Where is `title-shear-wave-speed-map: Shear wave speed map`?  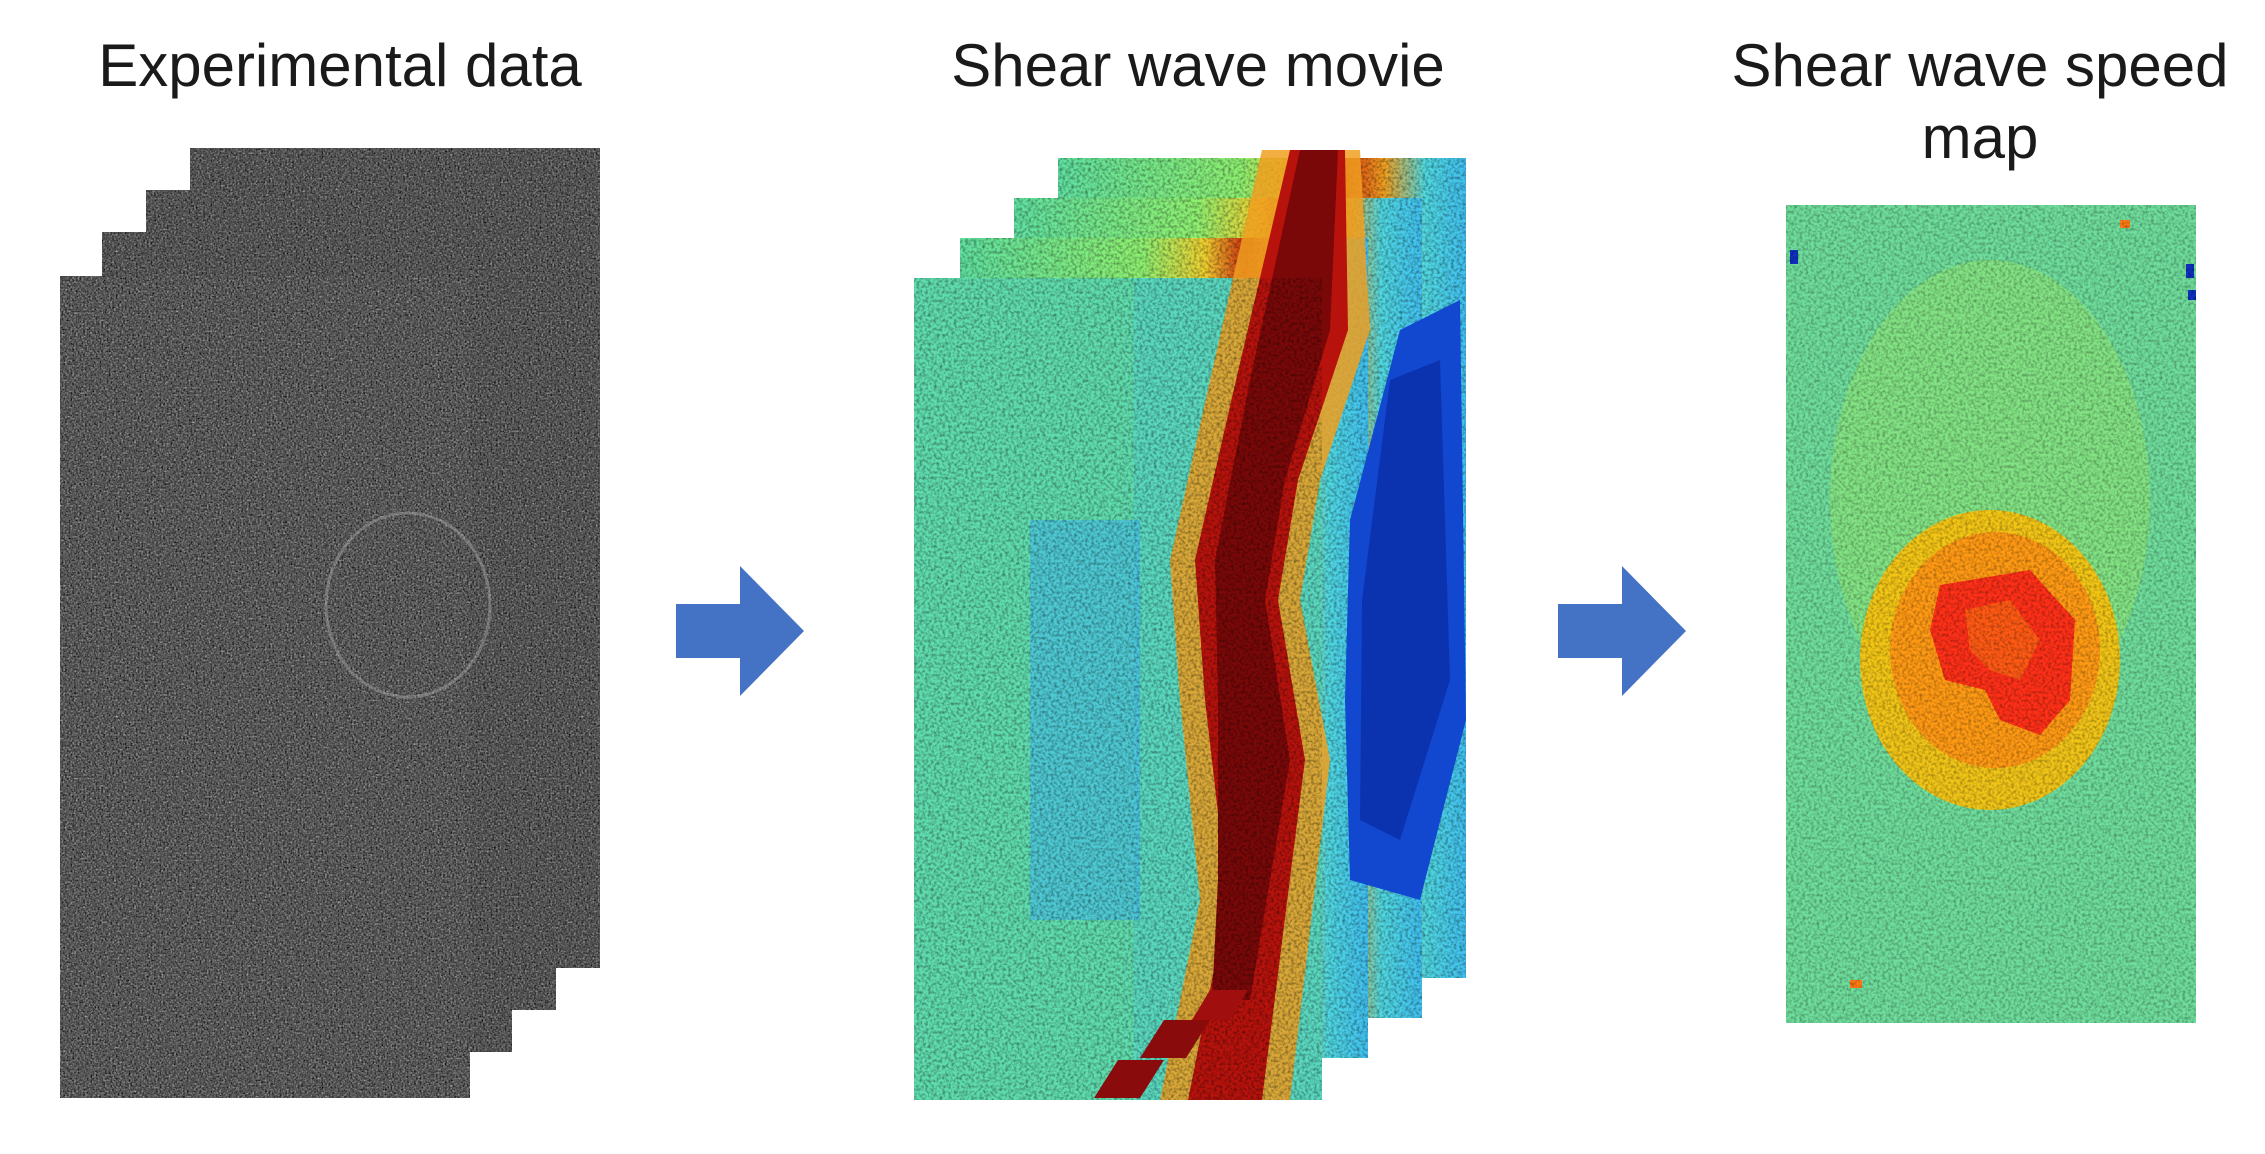
title-shear-wave-speed-map: Shear wave speed map is located at coordinates (1980, 102).